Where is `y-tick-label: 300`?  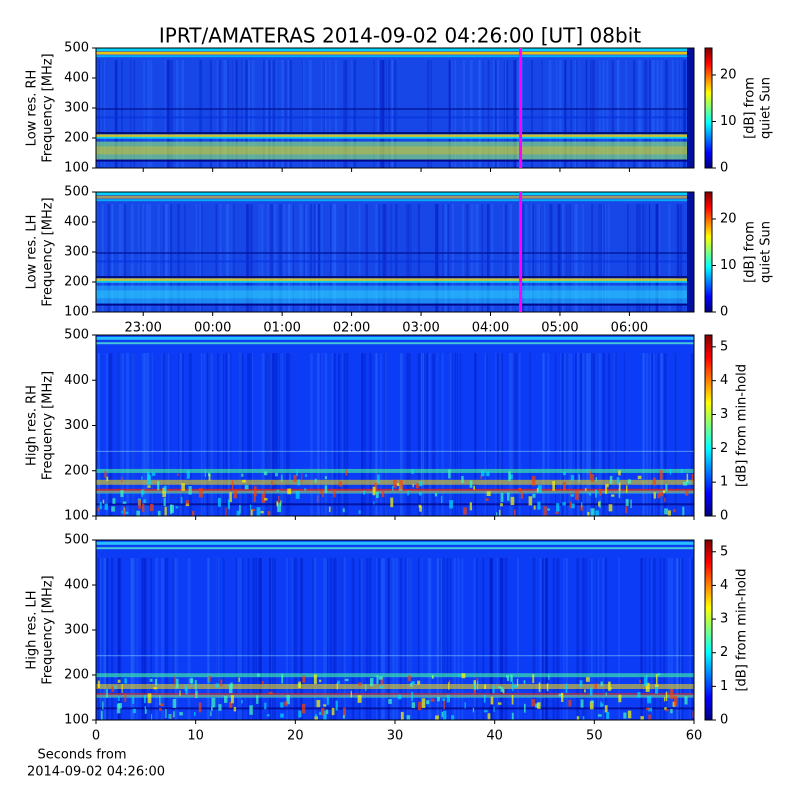 y-tick-label: 300 is located at coordinates (76, 108).